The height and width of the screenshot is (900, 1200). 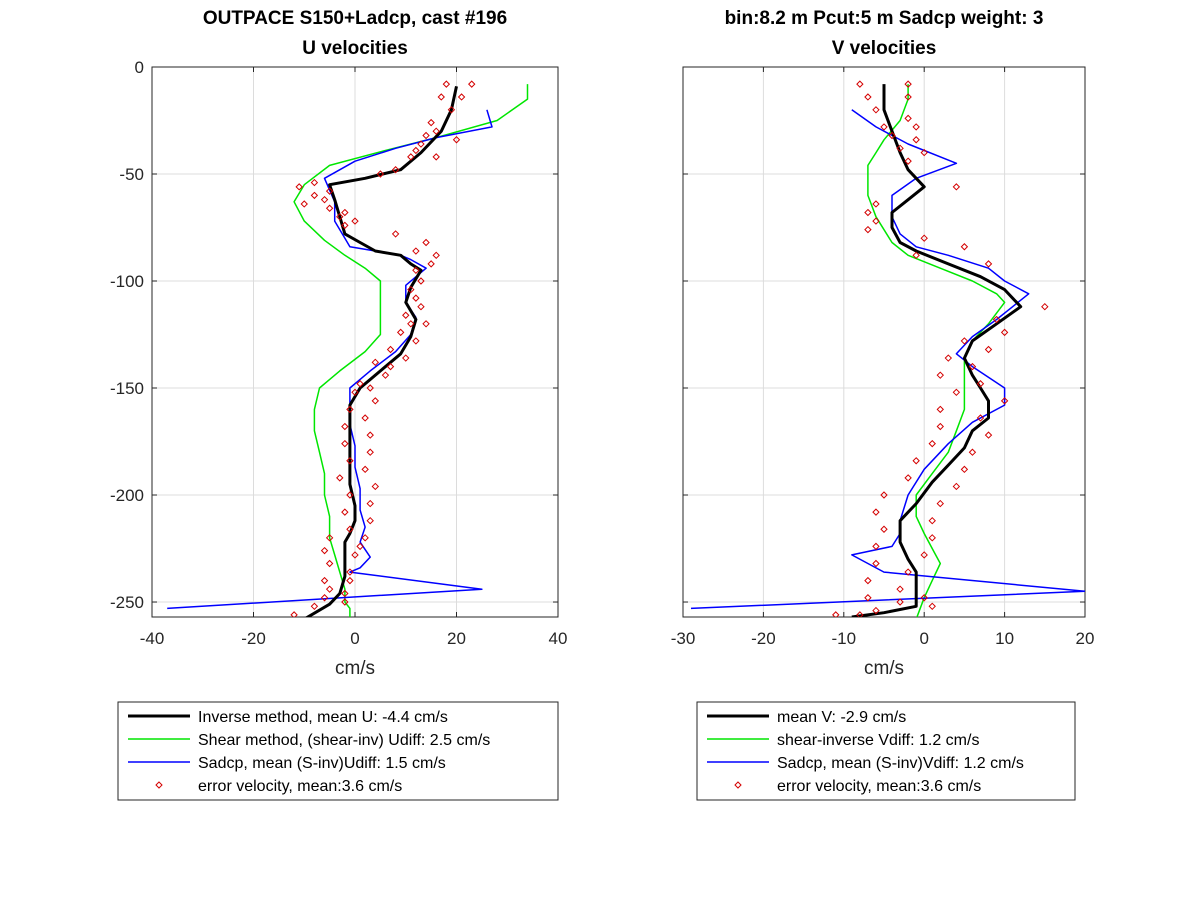 I want to click on legend-label: Sadcp, mean (S-inv)Vdiff: 1.2 cm/s, so click(x=900, y=763).